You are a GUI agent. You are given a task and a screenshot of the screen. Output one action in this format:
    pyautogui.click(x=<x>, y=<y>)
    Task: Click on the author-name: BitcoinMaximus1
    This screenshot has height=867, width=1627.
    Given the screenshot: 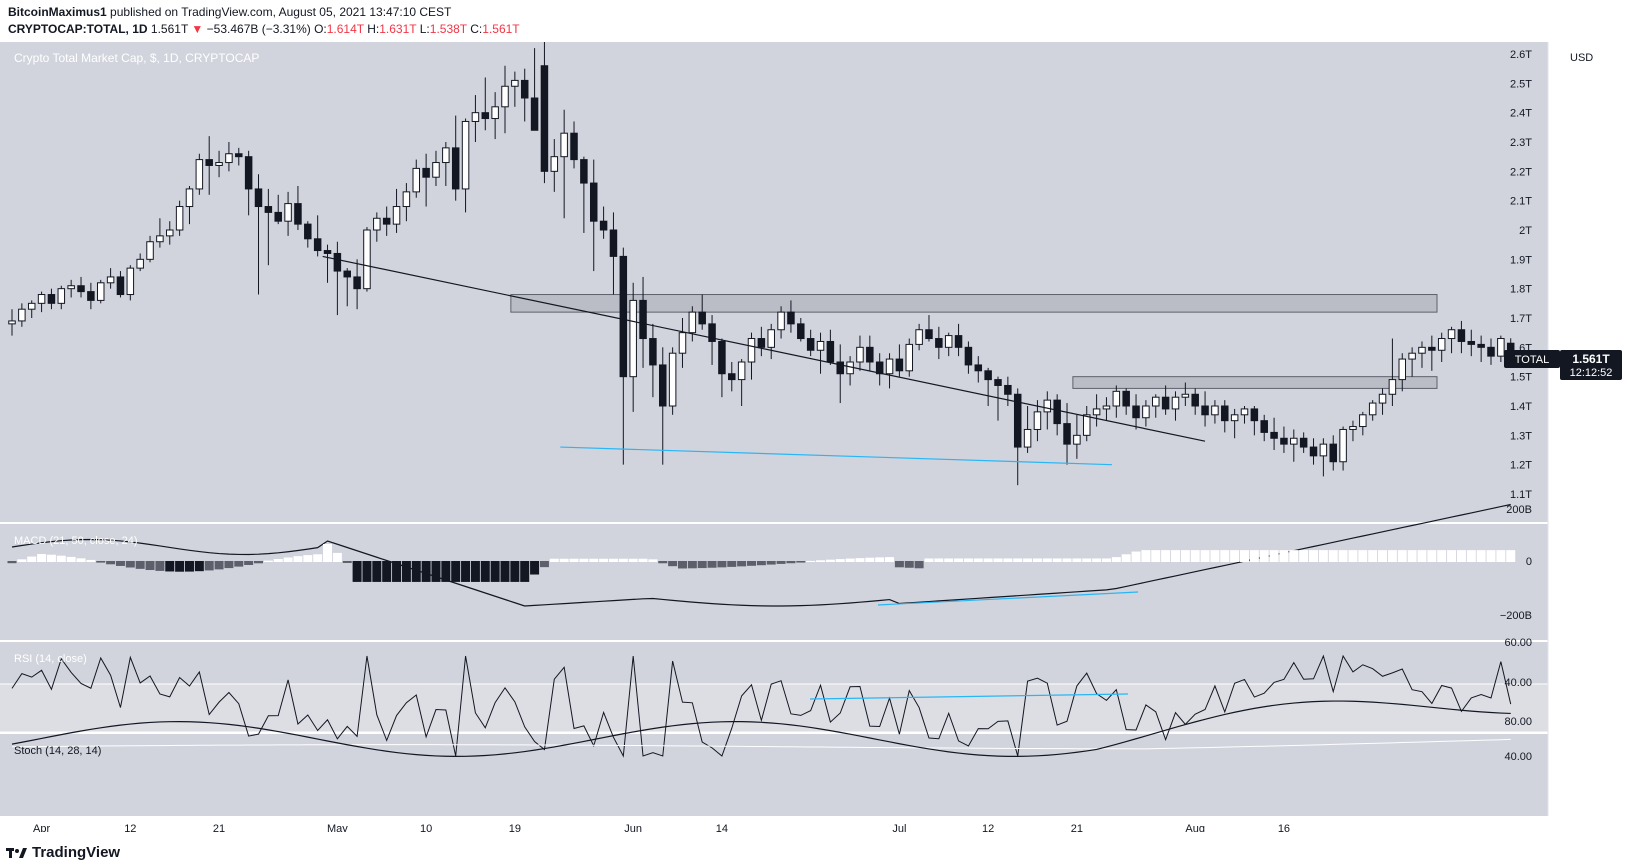 What is the action you would take?
    pyautogui.click(x=57, y=12)
    